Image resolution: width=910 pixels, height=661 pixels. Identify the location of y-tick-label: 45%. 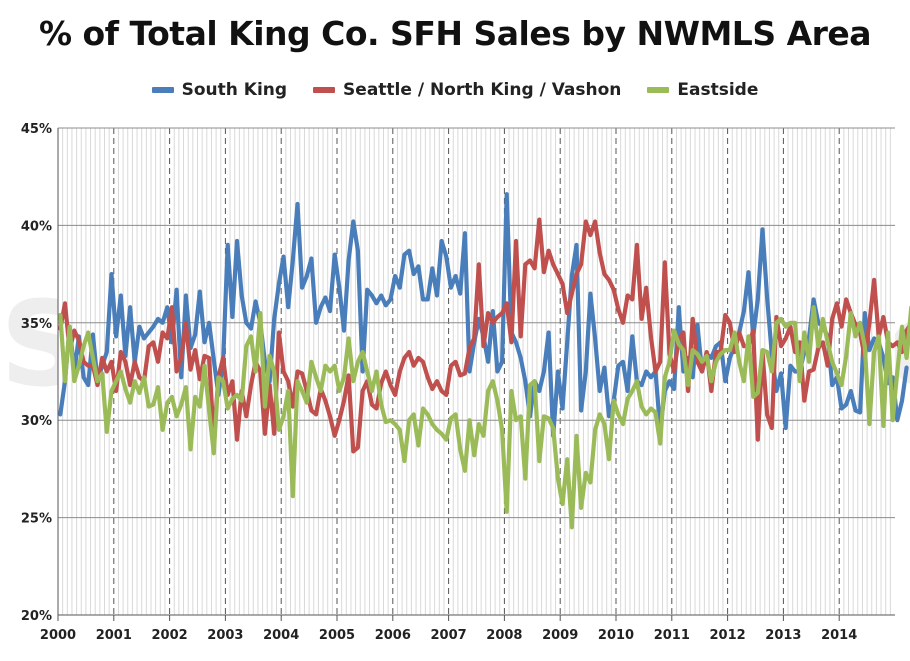
(36, 129).